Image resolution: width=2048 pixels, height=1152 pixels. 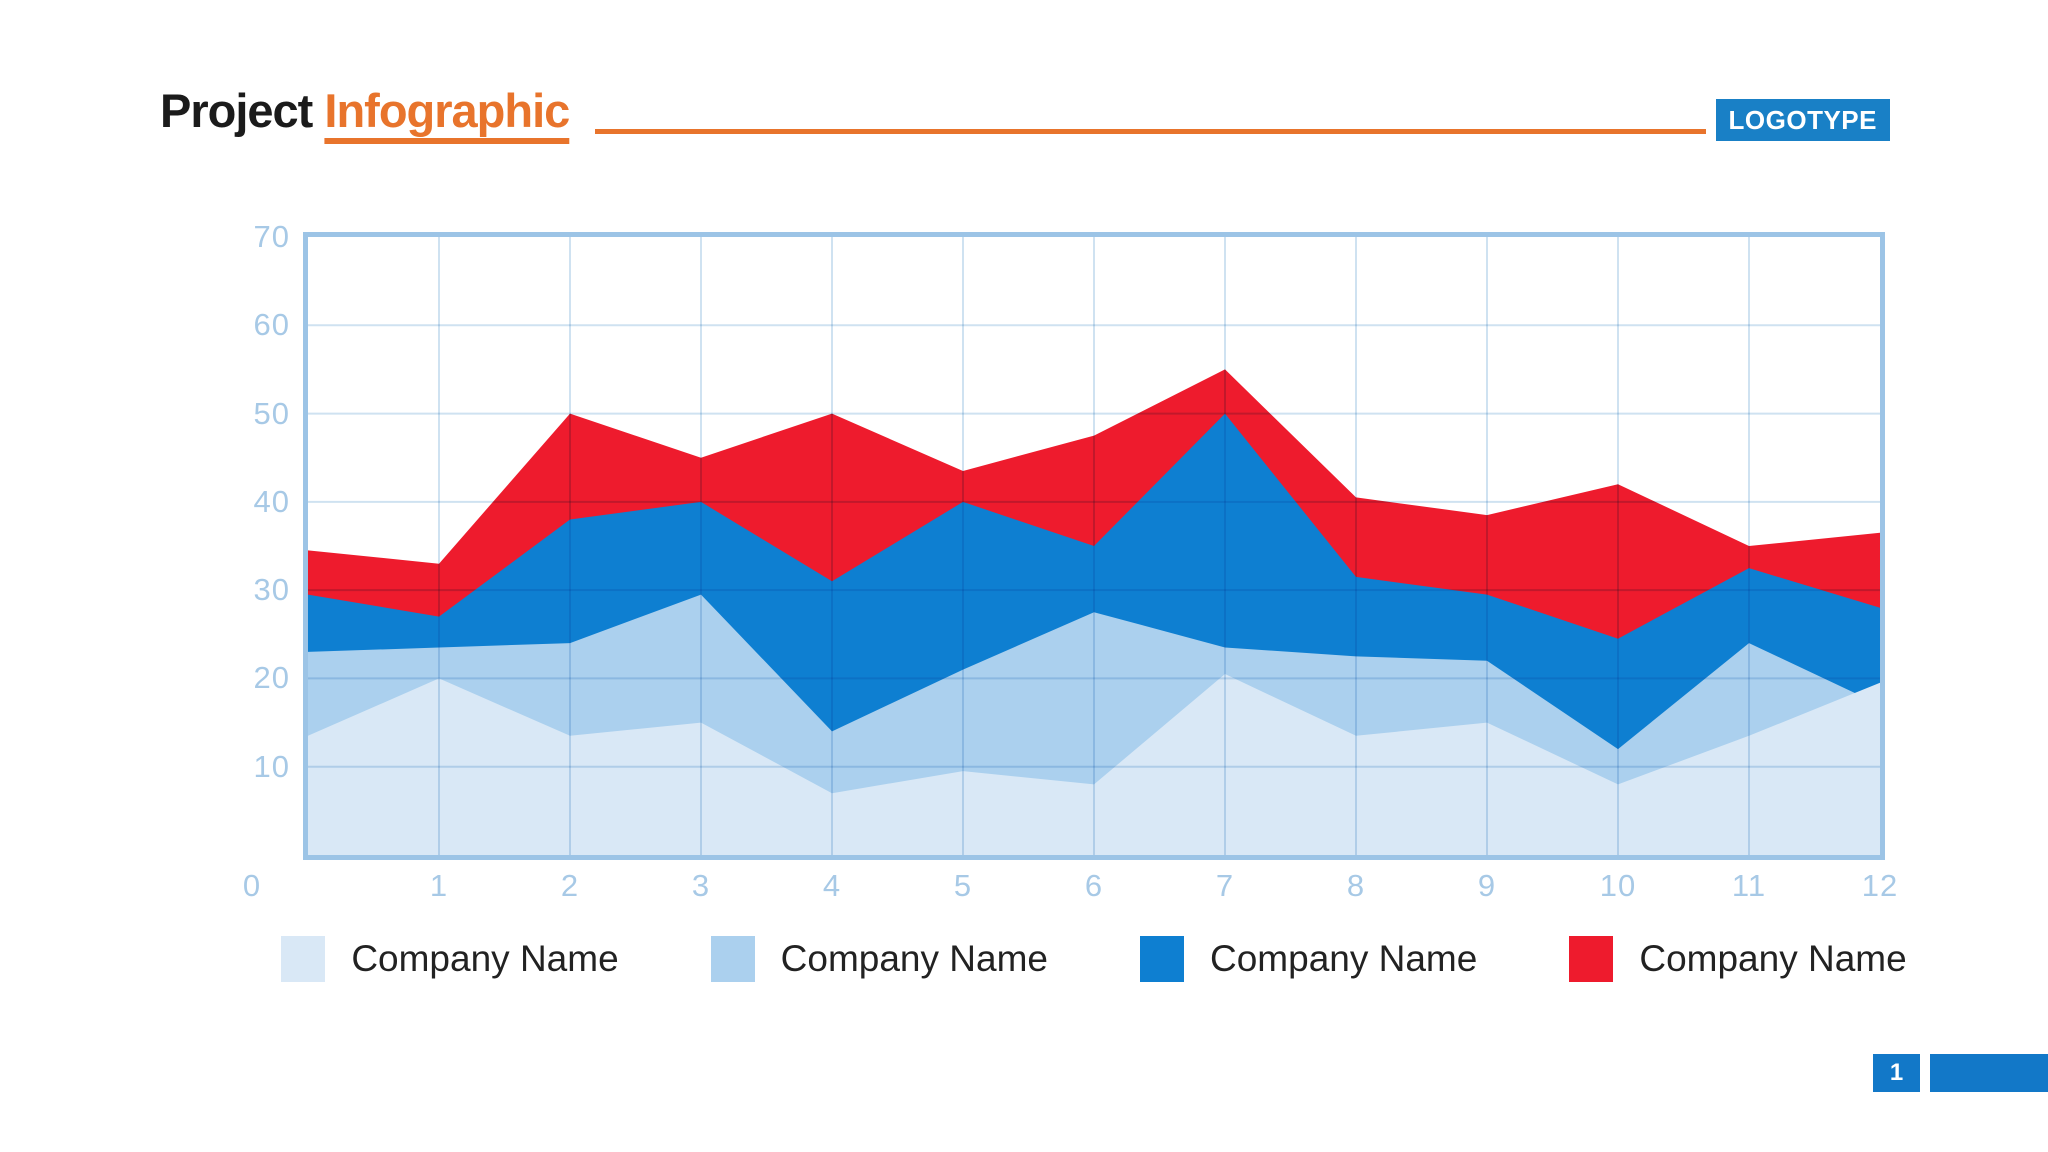 I want to click on title-word-project: Project, so click(x=236, y=110).